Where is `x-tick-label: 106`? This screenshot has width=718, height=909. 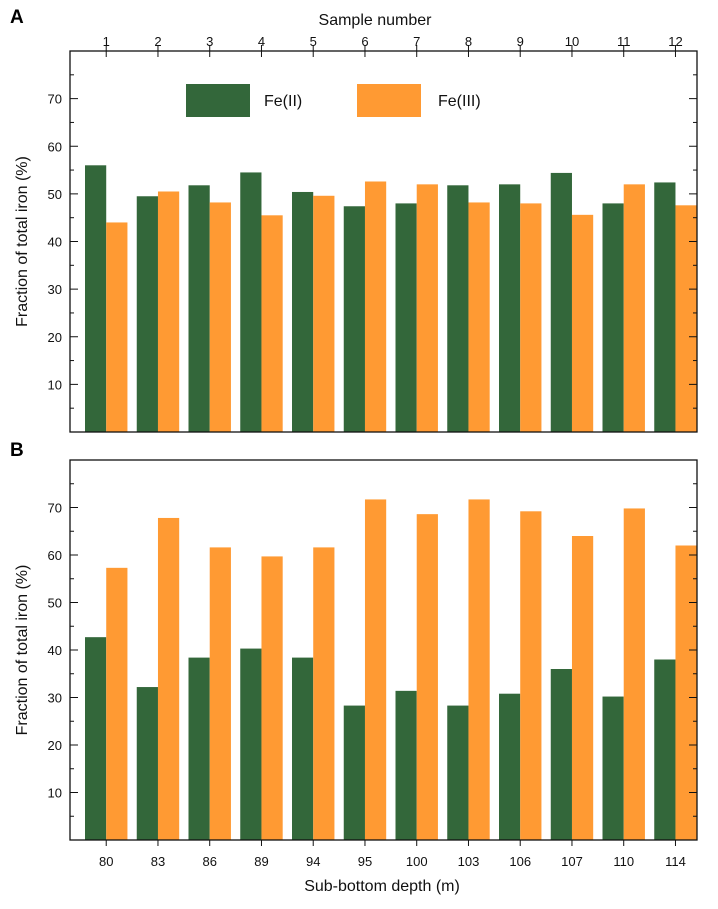 x-tick-label: 106 is located at coordinates (520, 861).